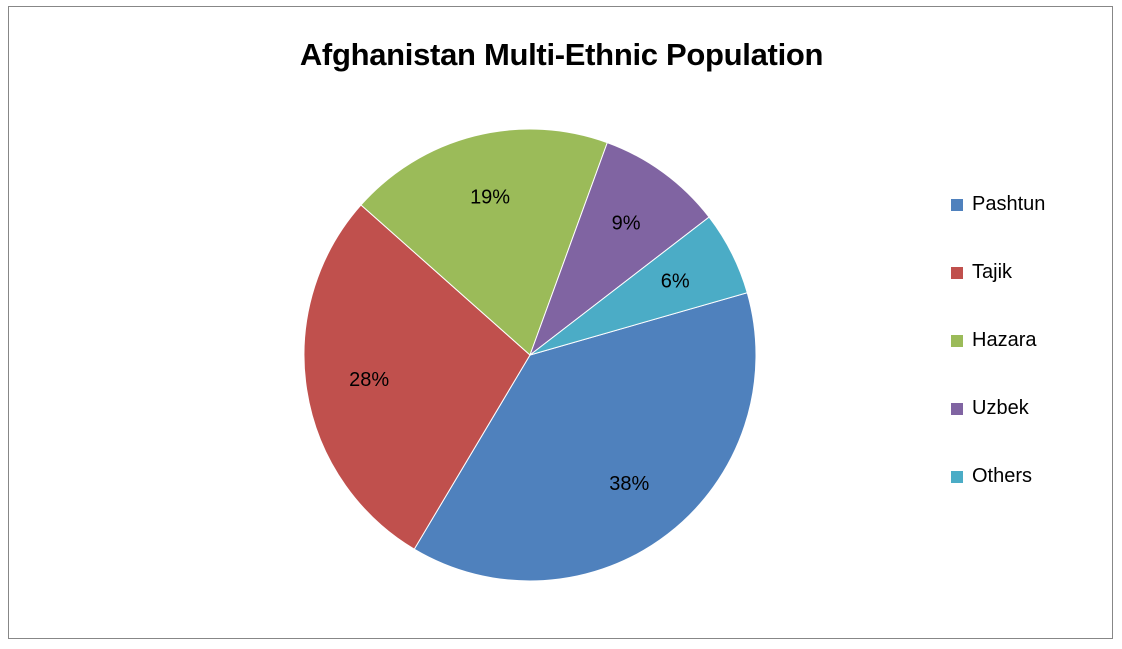 The width and height of the screenshot is (1122, 649). Describe the element at coordinates (1000, 408) in the screenshot. I see `legend-label: Uzbek` at that location.